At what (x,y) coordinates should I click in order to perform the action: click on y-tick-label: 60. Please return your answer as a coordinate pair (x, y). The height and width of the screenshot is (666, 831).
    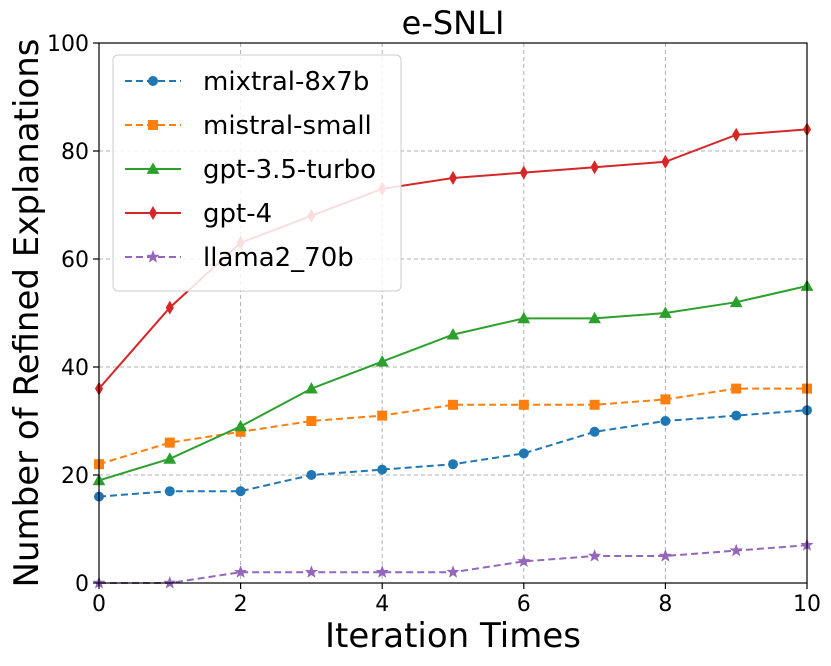
    Looking at the image, I should click on (75, 260).